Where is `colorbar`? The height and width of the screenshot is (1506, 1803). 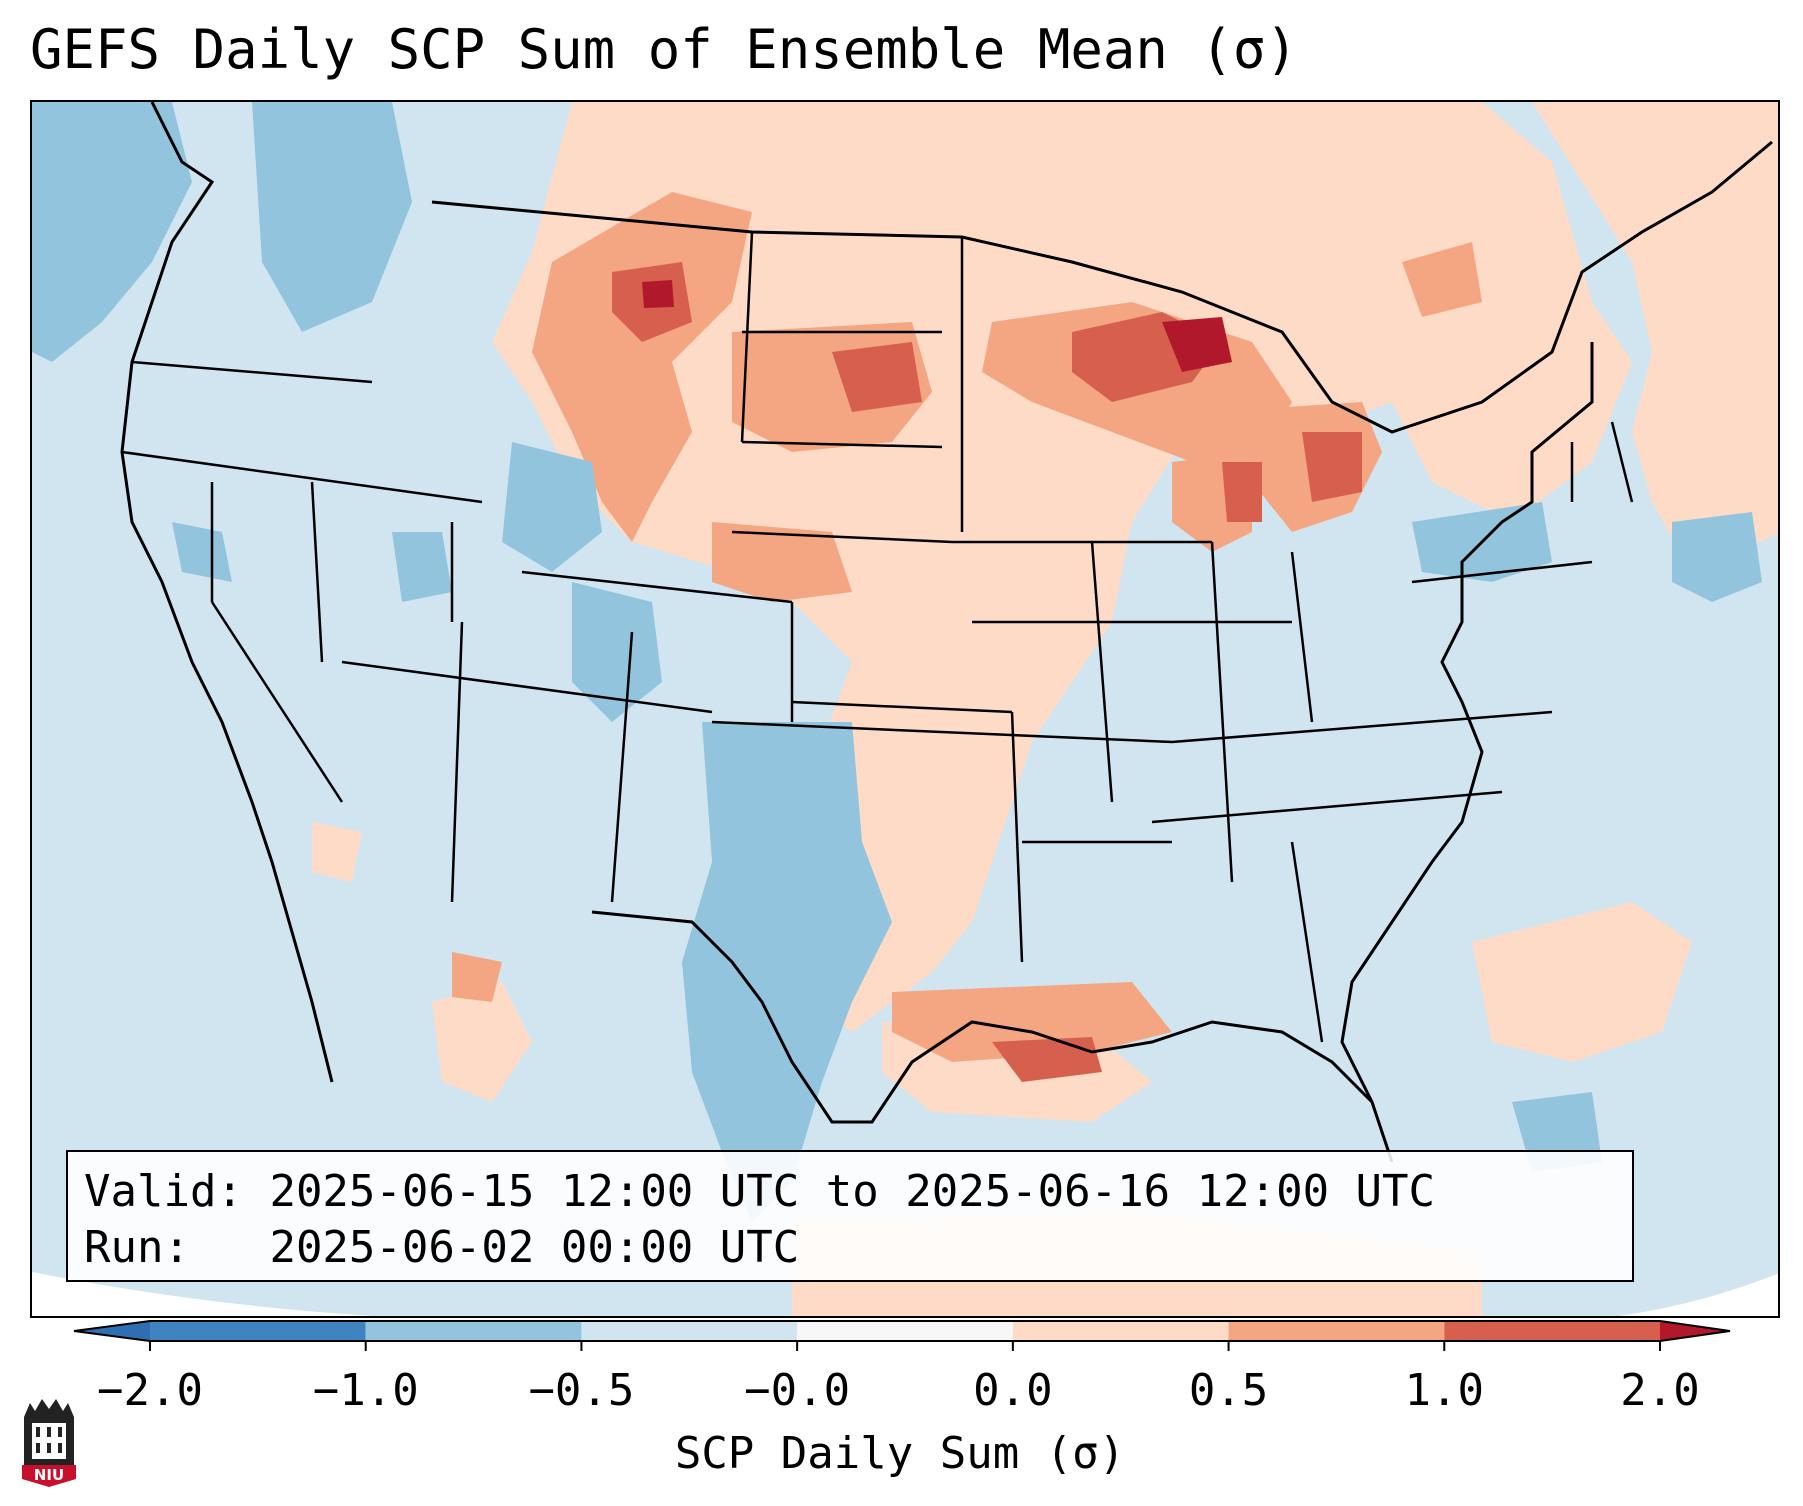 colorbar is located at coordinates (902, 1335).